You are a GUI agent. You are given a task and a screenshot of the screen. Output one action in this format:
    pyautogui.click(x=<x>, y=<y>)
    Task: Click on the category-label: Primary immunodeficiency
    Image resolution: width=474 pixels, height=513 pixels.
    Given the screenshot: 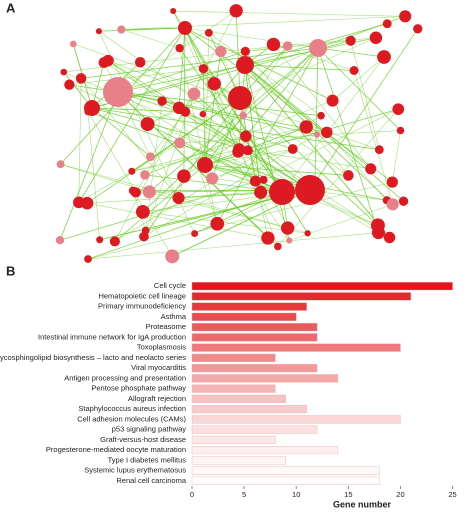 What is the action you would take?
    pyautogui.click(x=142, y=306)
    